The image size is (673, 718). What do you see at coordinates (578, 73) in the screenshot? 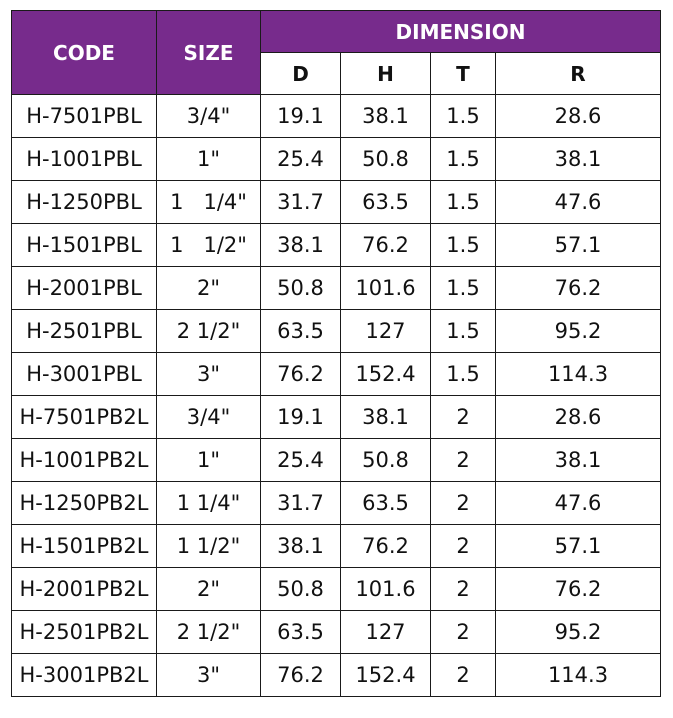
I see `col-header-r: R` at bounding box center [578, 73].